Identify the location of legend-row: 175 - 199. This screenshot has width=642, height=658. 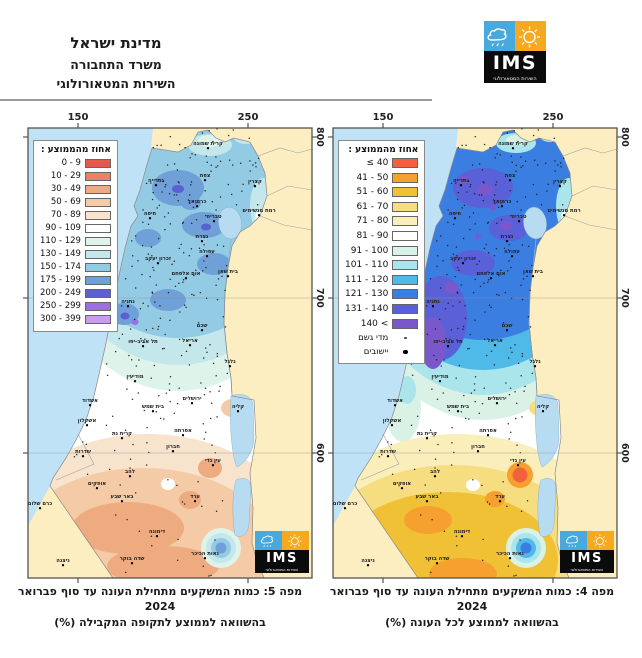
(75, 280).